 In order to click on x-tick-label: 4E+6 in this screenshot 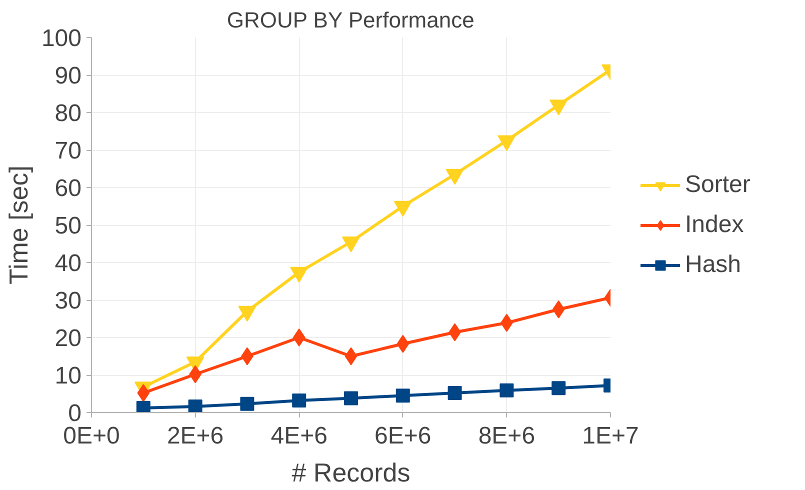, I will do `click(299, 436)`.